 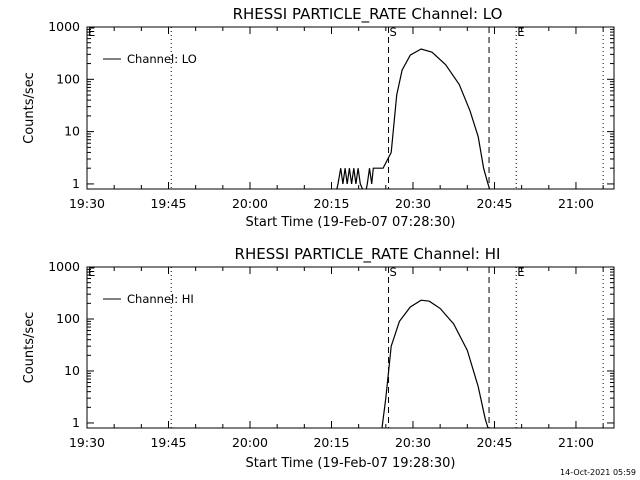 I want to click on legend-label-lo: Channel: LO, so click(x=162, y=59).